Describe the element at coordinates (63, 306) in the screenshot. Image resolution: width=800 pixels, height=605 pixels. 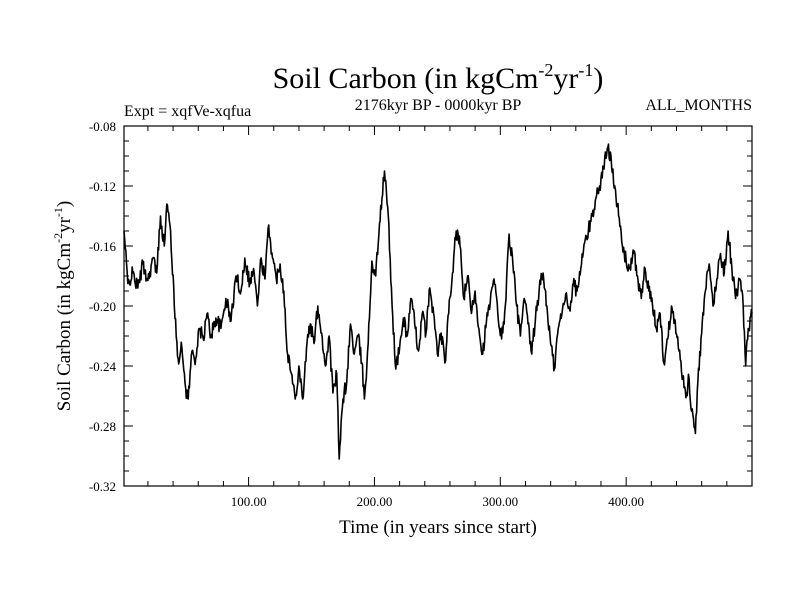
I see `y-axis-label: Soil Carbon (in kgCm-2yr-1)` at that location.